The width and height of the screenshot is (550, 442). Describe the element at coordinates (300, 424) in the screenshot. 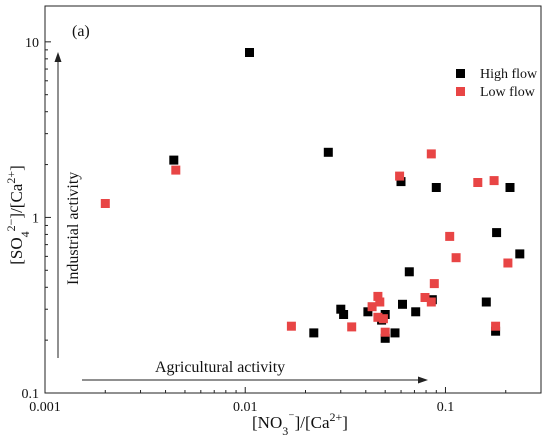

I see `x-axis-title: [NO3⁻]/[Ca2+]` at that location.